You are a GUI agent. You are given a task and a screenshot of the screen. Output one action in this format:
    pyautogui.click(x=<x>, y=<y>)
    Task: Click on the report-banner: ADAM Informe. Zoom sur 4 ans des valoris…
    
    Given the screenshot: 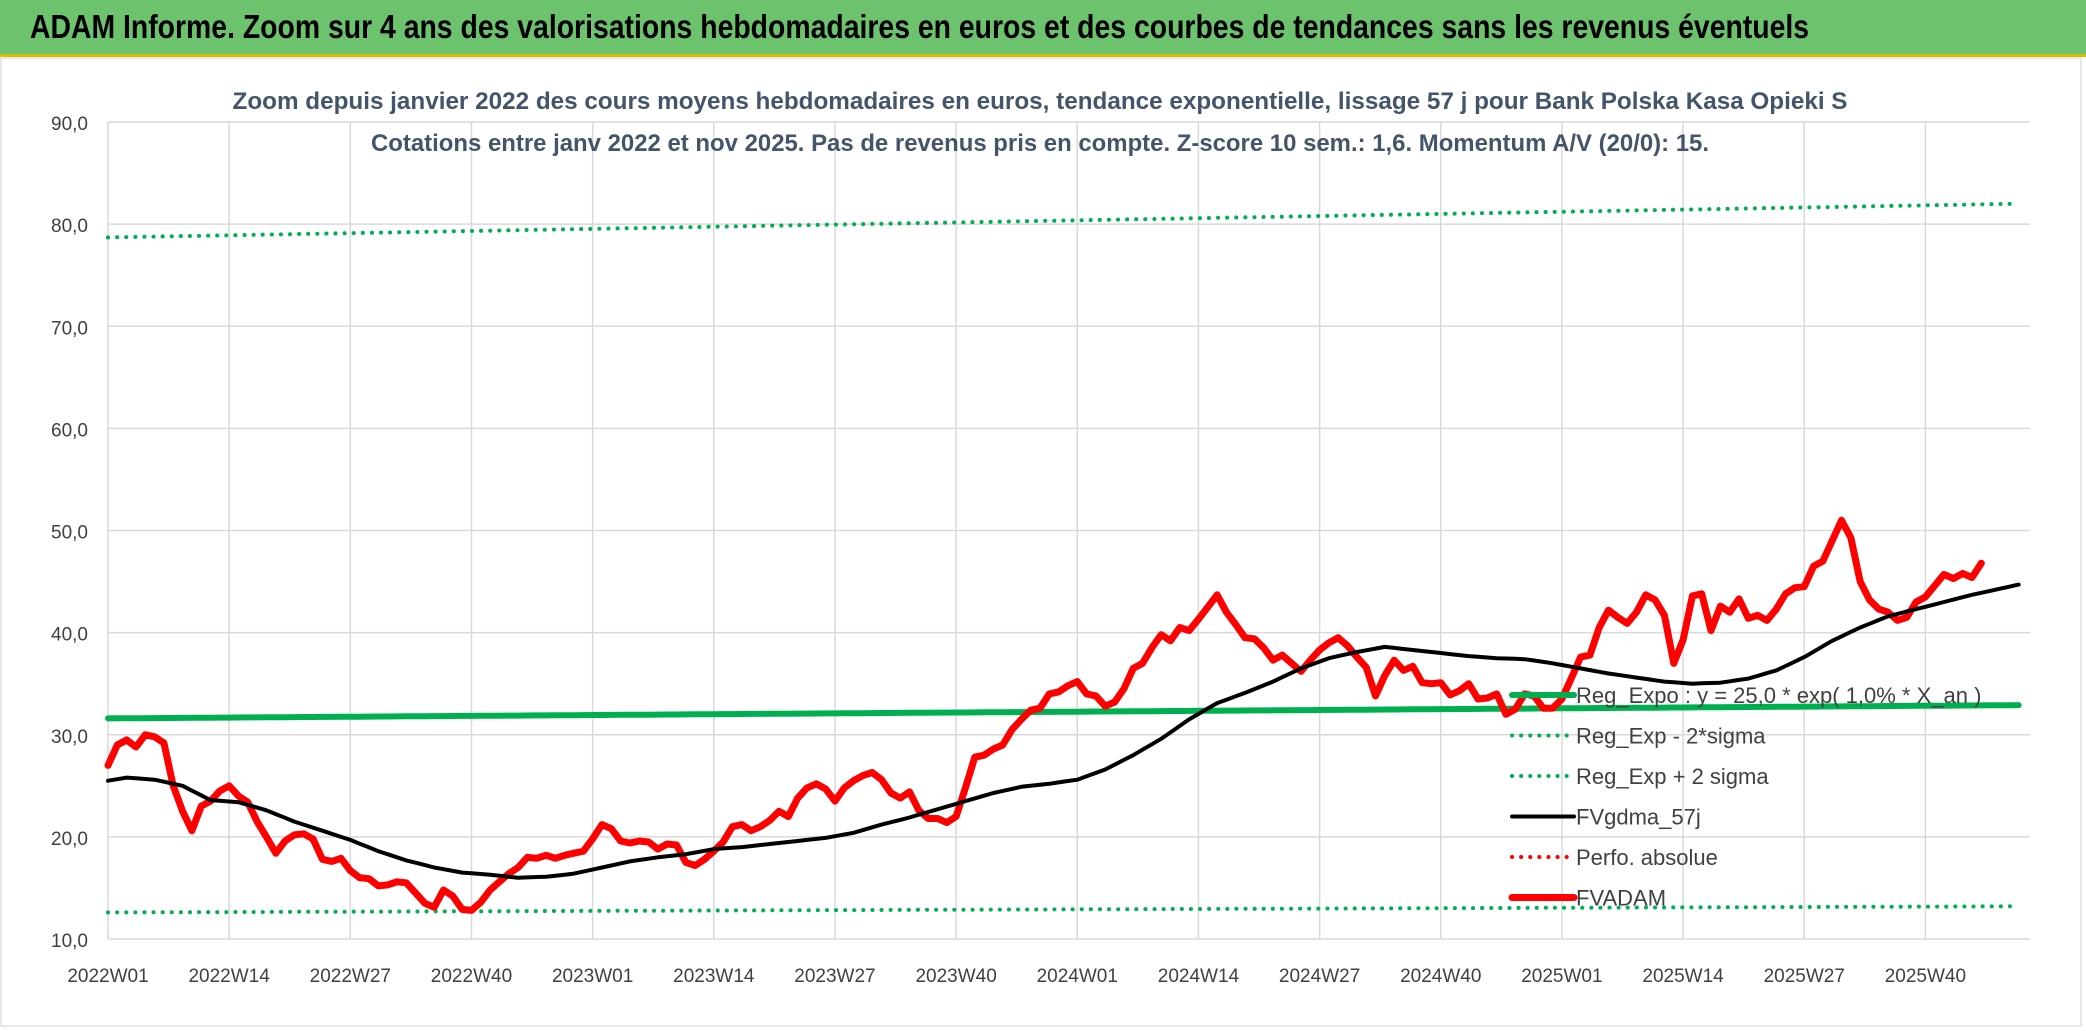 What is the action you would take?
    pyautogui.click(x=1043, y=28)
    